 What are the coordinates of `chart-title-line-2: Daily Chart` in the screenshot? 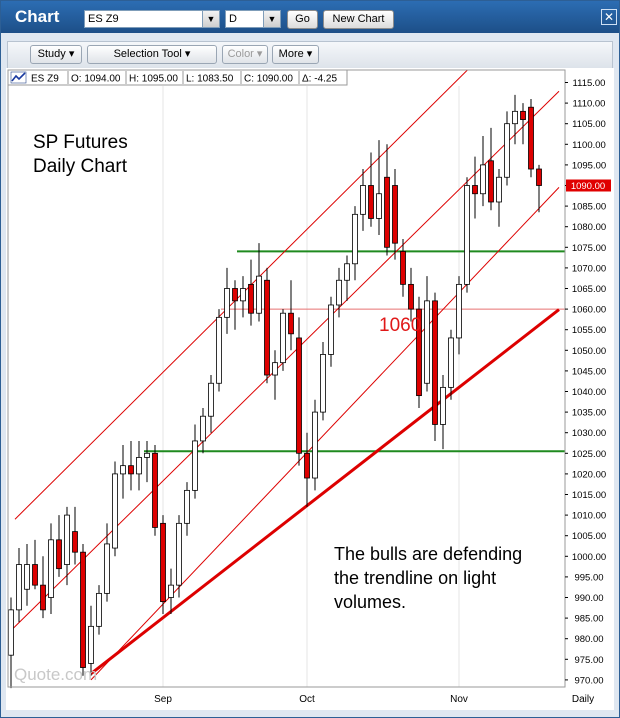 It's located at (80, 166).